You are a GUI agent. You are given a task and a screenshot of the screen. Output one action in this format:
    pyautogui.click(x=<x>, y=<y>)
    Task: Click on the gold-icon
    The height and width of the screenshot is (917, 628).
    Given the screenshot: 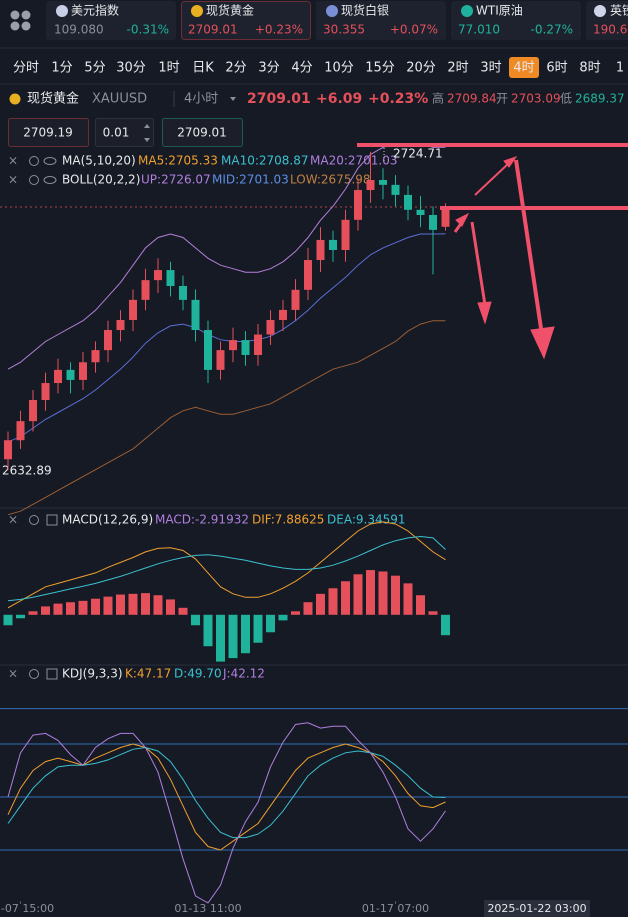 What is the action you would take?
    pyautogui.click(x=15, y=99)
    